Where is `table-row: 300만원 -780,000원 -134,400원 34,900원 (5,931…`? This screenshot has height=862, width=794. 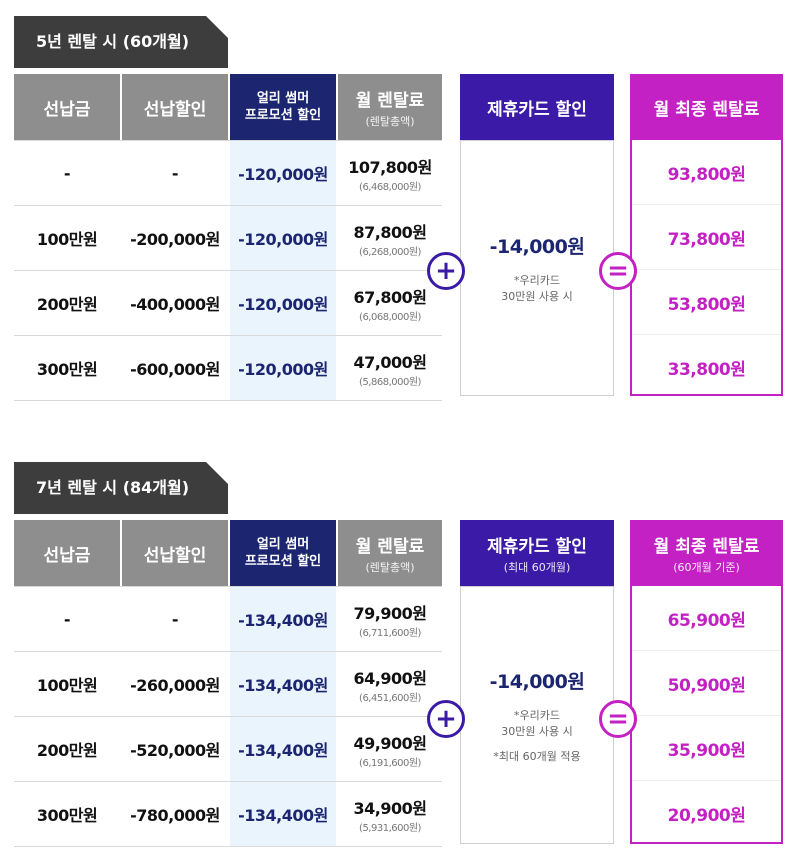
table-row: 300만원 -780,000원 -134,400원 34,900원 (5,931… is located at coordinates (228, 814).